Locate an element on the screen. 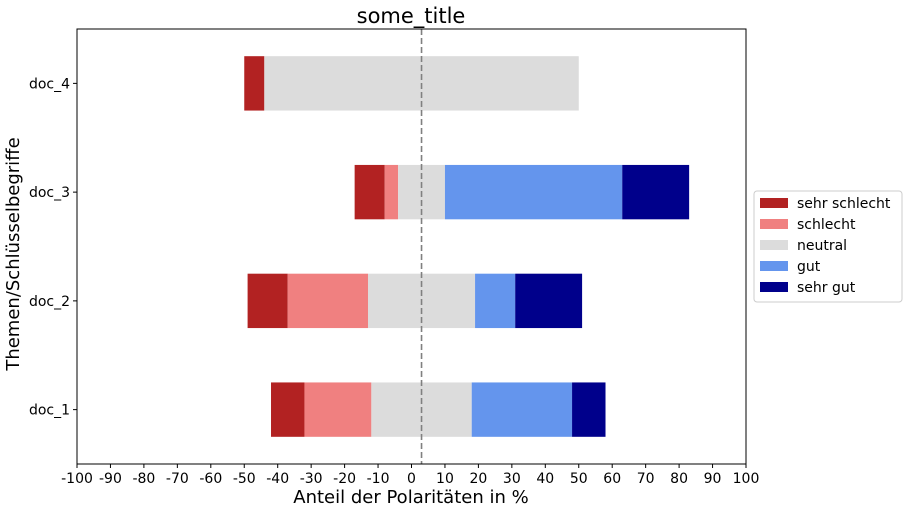 Image resolution: width=904 pixels, height=514 pixels. legend-label: neutral is located at coordinates (822, 246).